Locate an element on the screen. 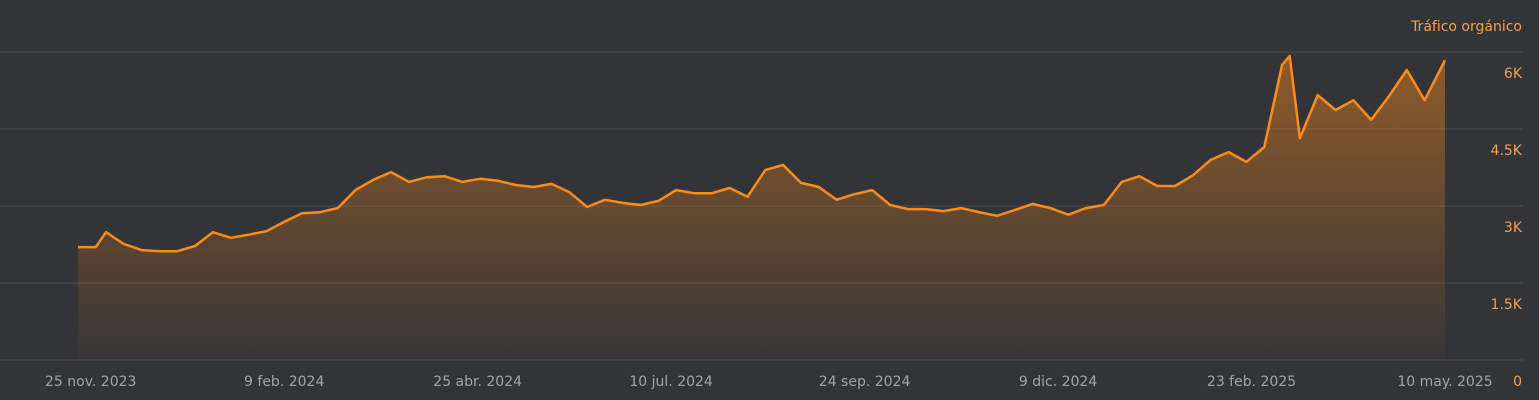 This screenshot has width=1539, height=400. x-tick-label: 10 jul. 2024 is located at coordinates (671, 382).